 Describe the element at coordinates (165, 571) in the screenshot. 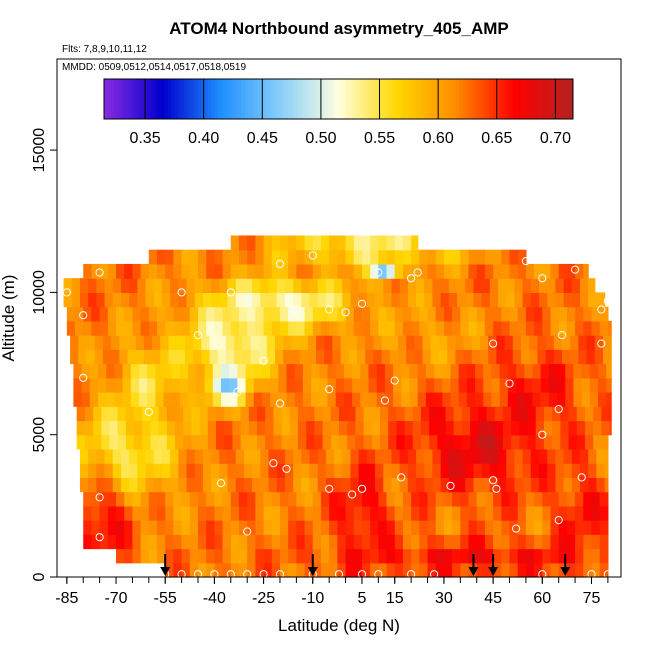

I see `arrow-head` at that location.